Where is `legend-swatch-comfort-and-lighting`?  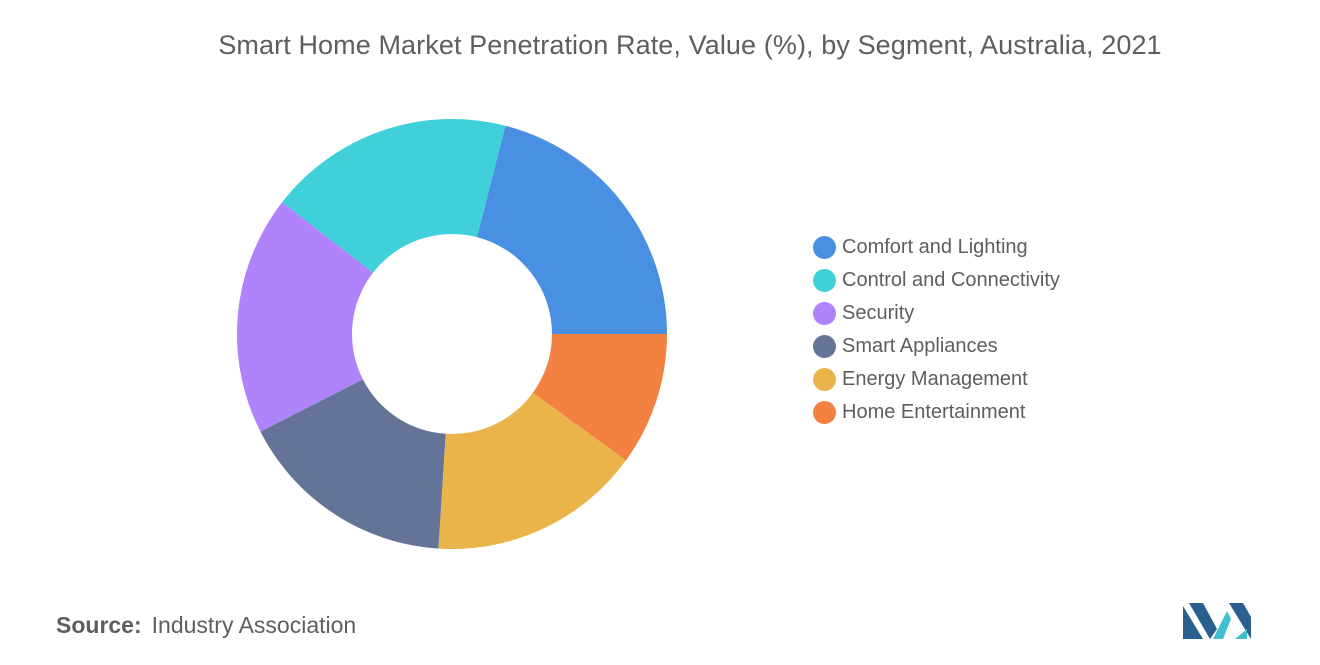
legend-swatch-comfort-and-lighting is located at coordinates (824, 247).